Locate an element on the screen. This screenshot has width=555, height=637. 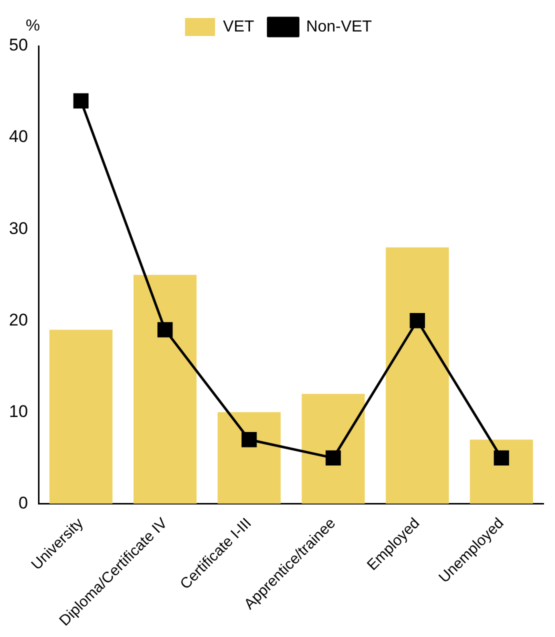
y-axis-title: % is located at coordinates (33, 25).